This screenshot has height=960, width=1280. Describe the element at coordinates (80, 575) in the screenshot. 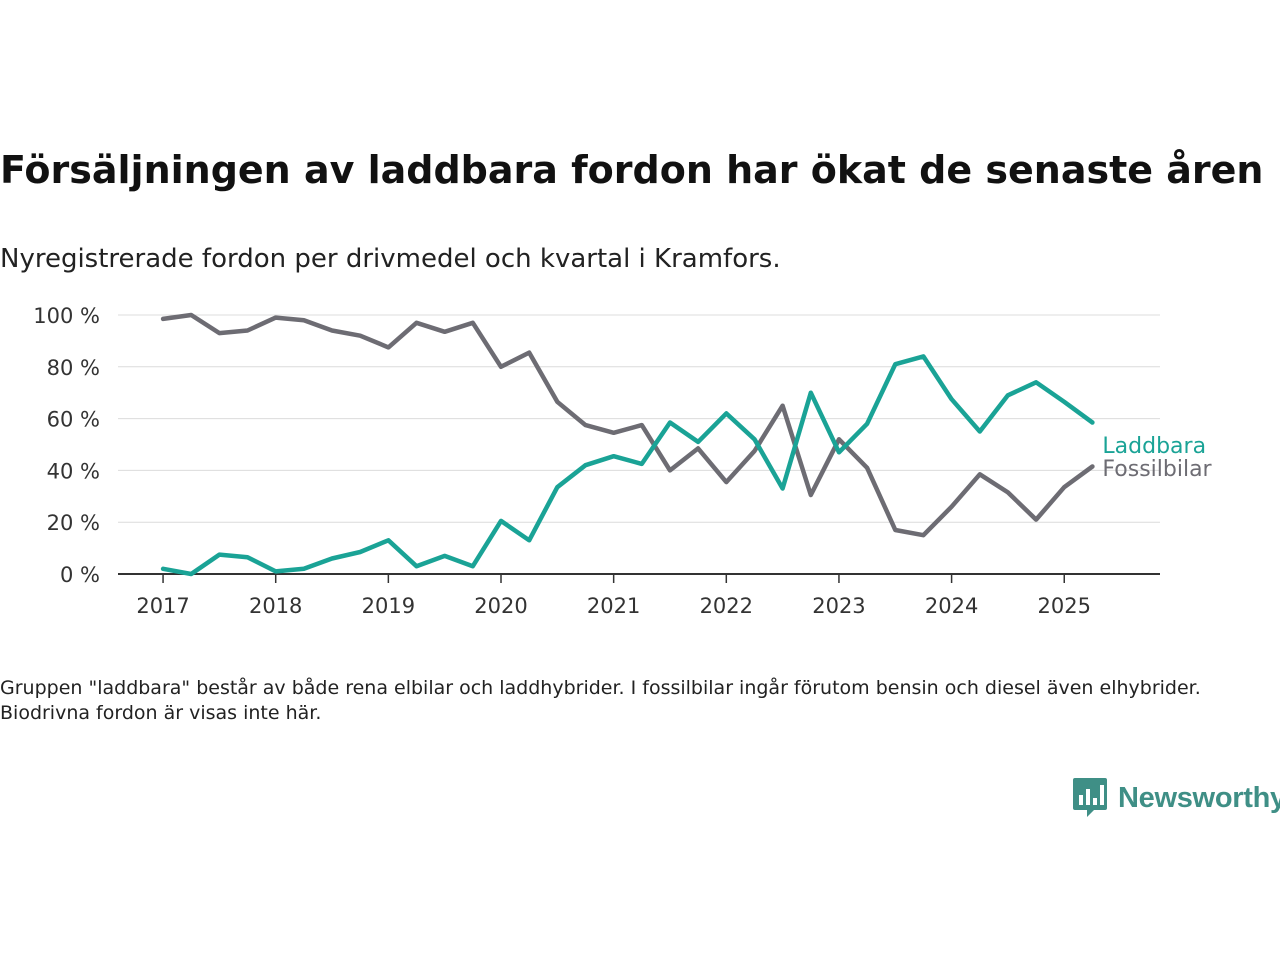

I see `y-tick-label: 0 %` at that location.